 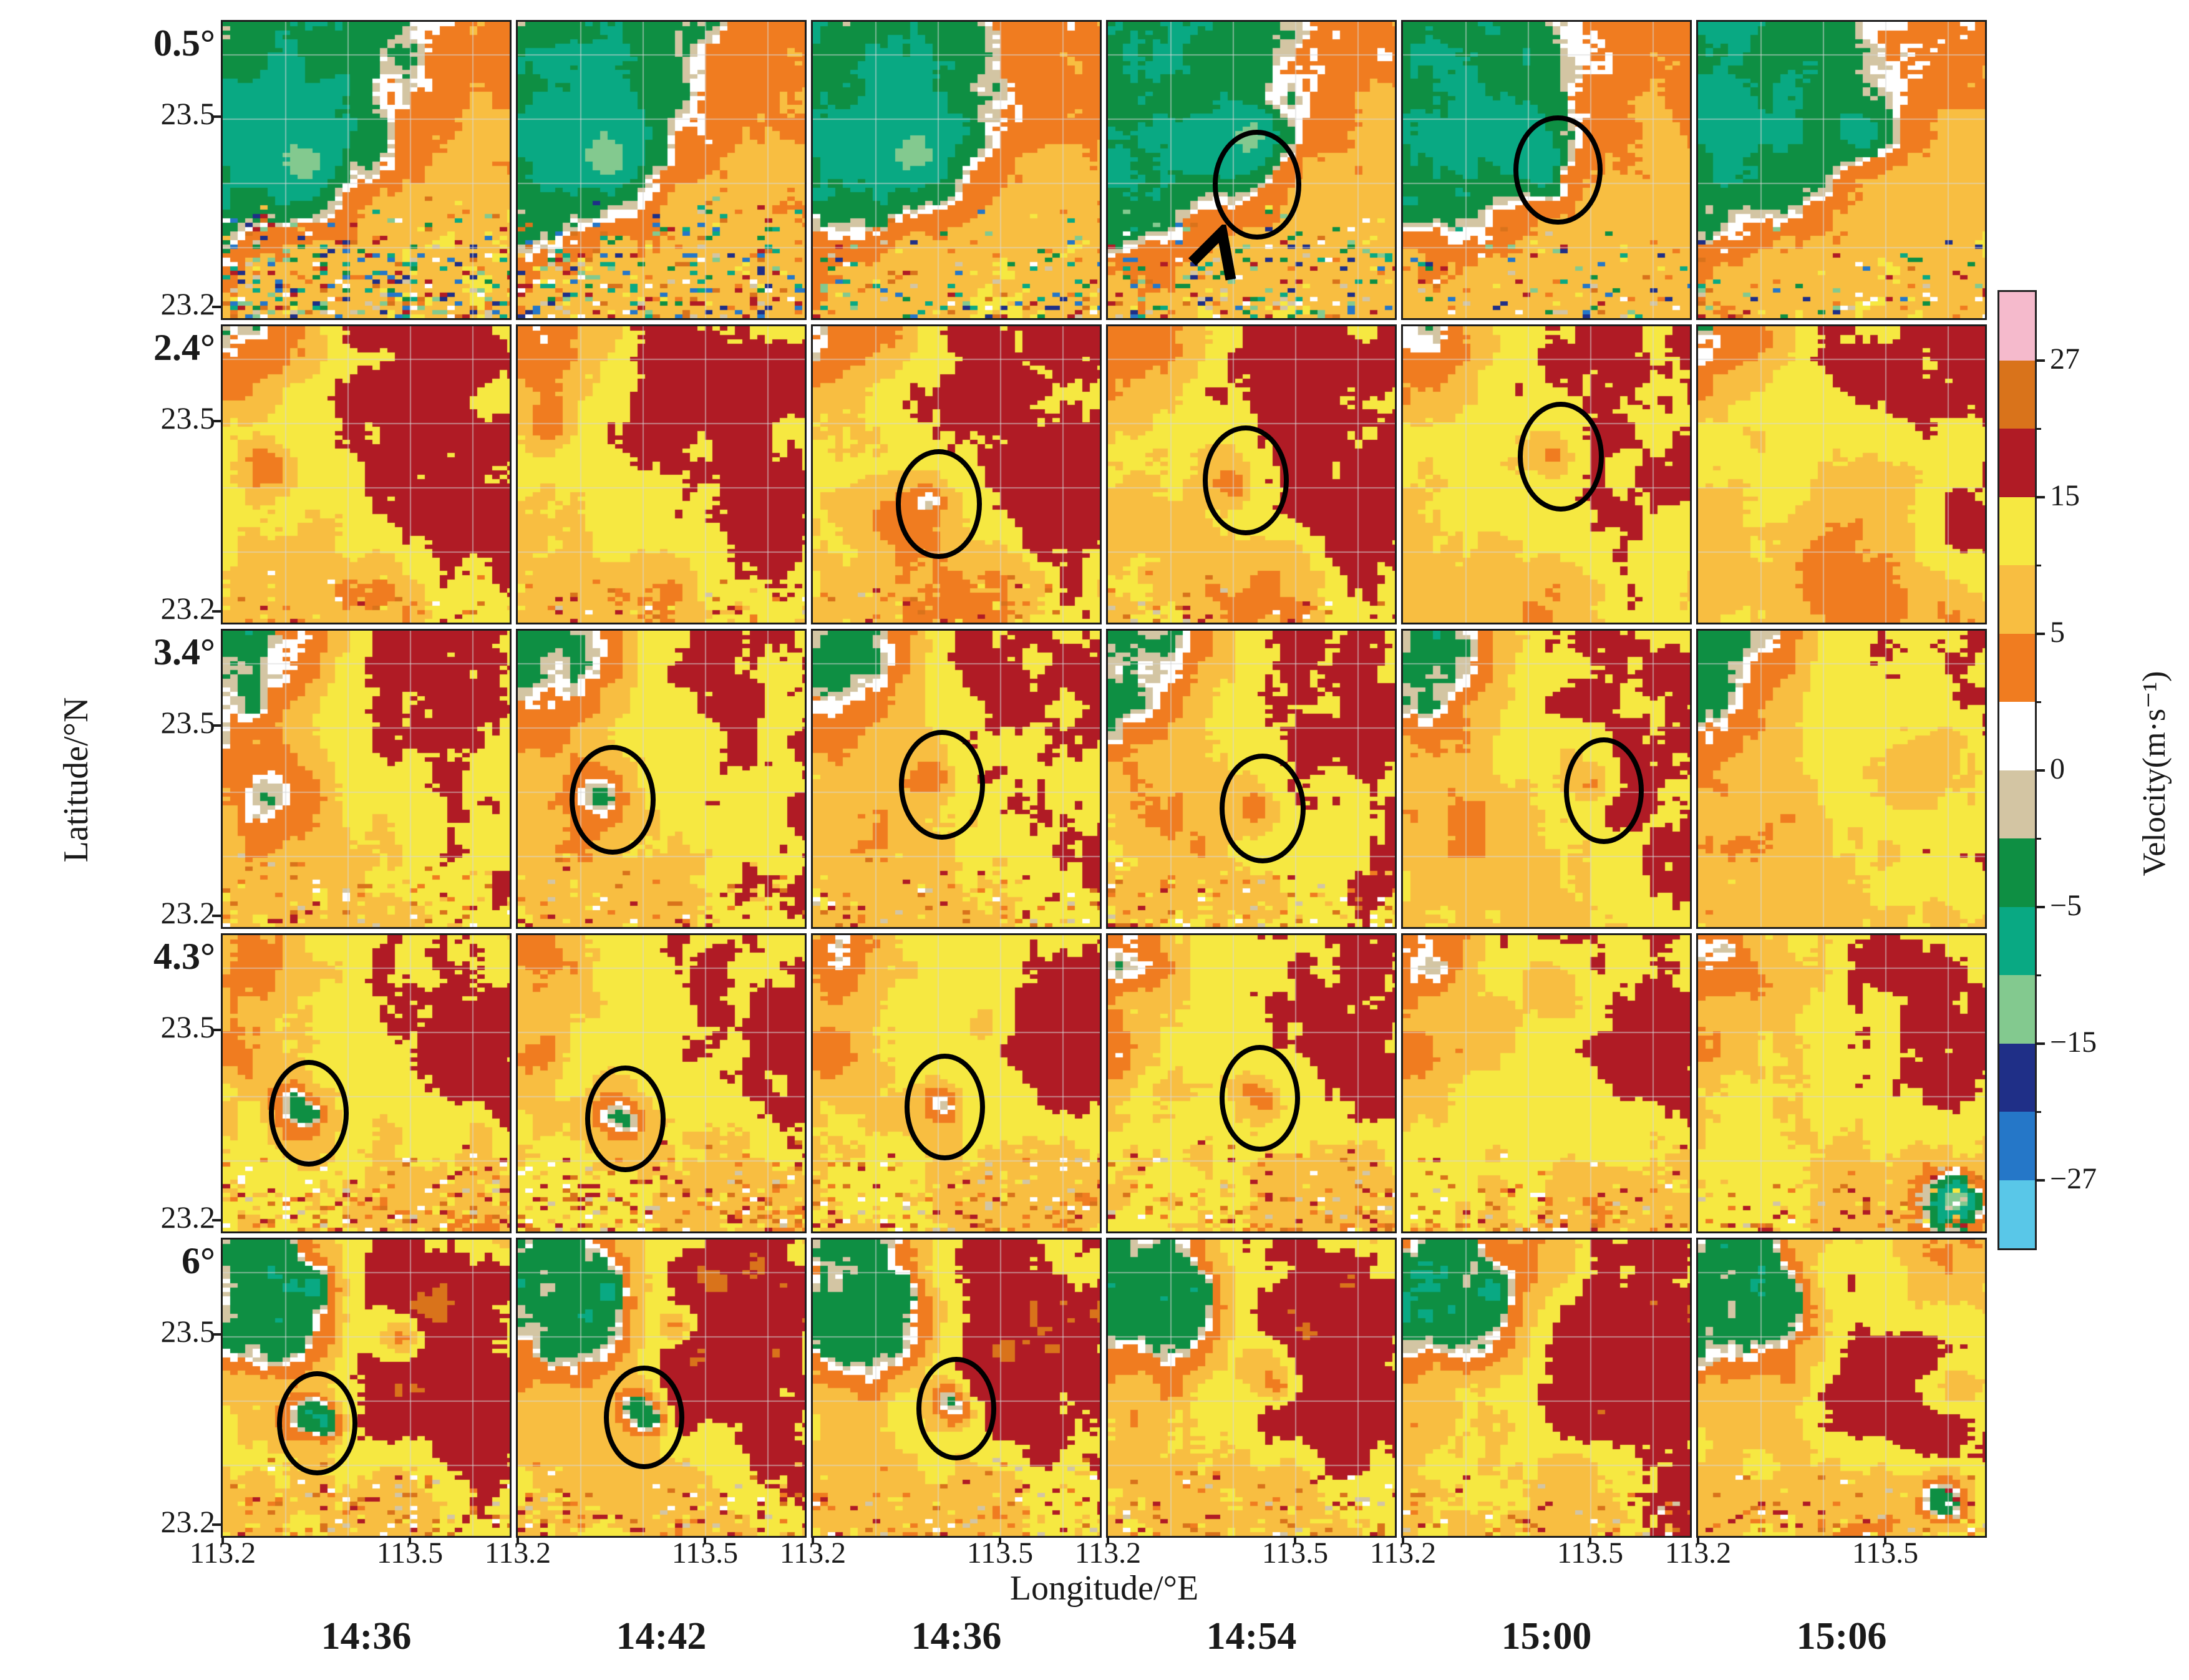 I want to click on colorbar-tick-label: −27, so click(x=2073, y=1178).